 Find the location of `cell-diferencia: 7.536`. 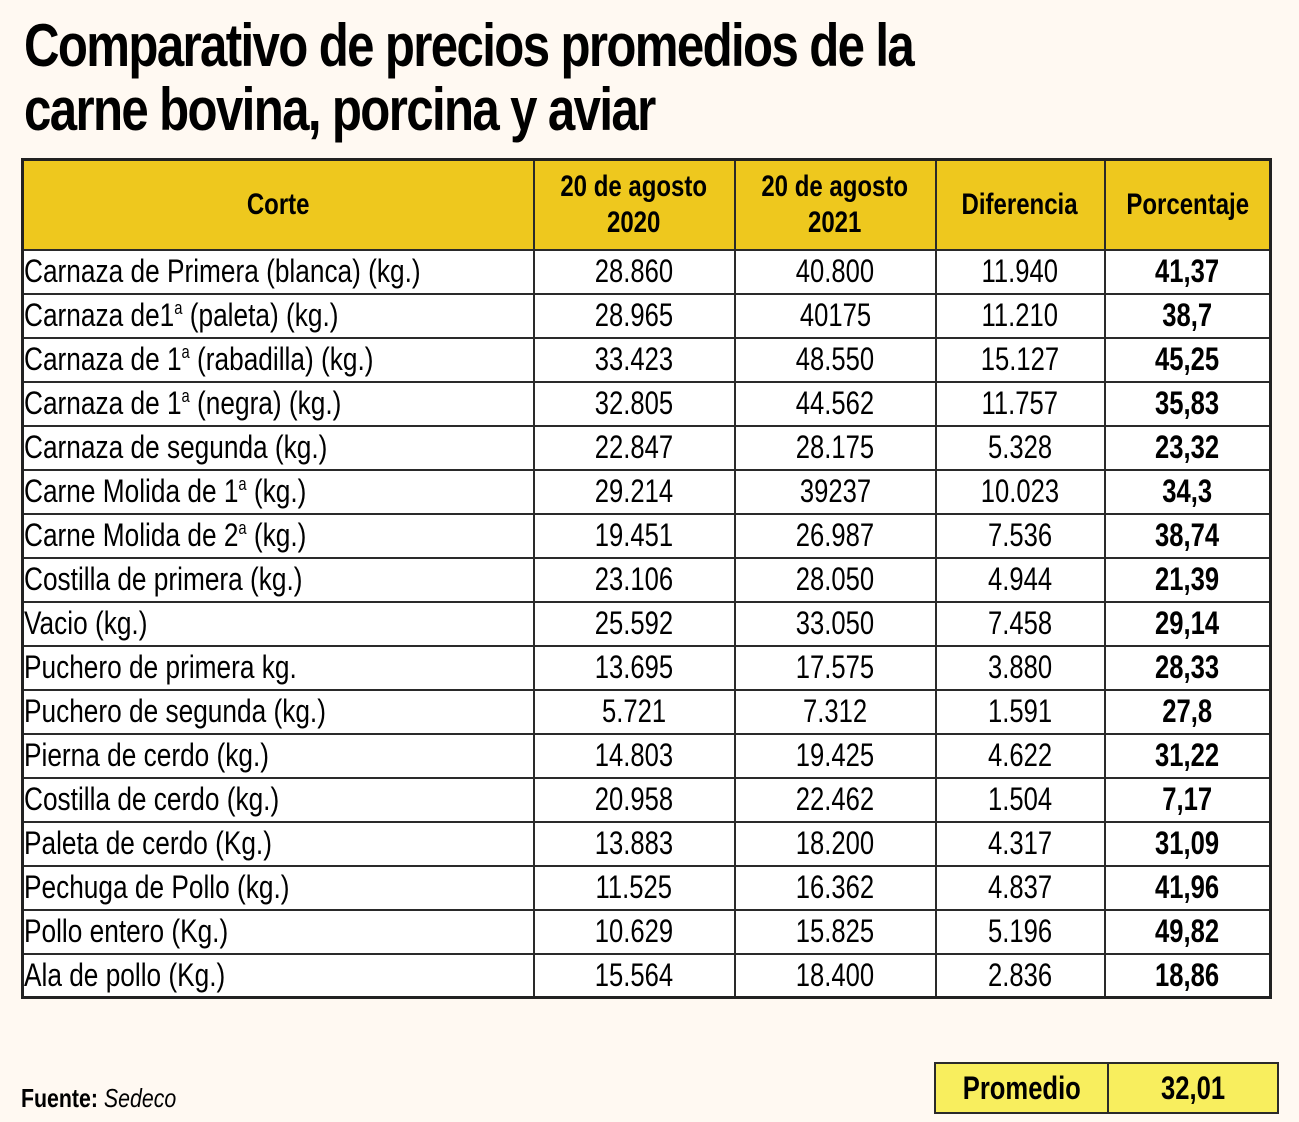

cell-diferencia: 7.536 is located at coordinates (1020, 535).